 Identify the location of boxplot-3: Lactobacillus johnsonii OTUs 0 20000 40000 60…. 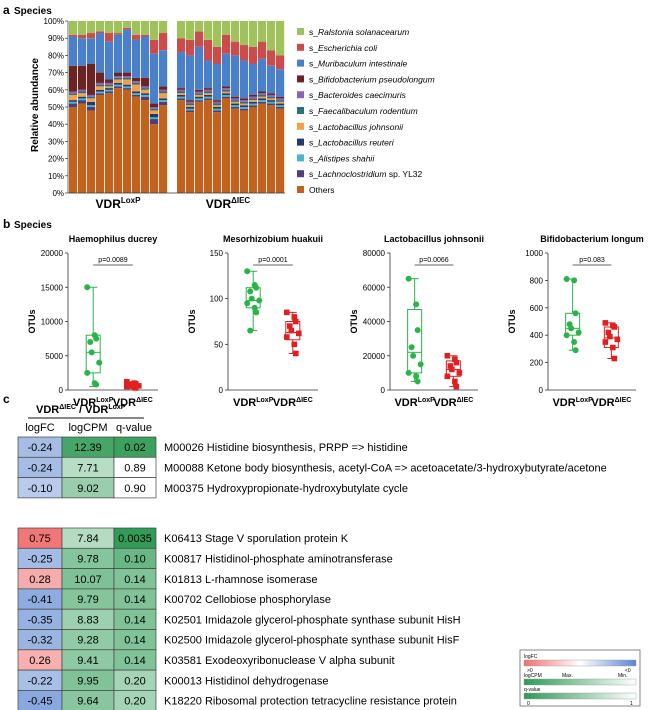
(416, 321).